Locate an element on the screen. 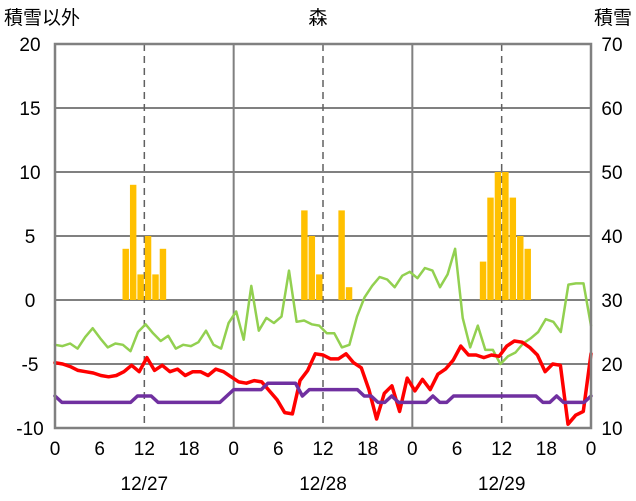 The width and height of the screenshot is (636, 501). left-y-tick-label: -5 is located at coordinates (30, 365).